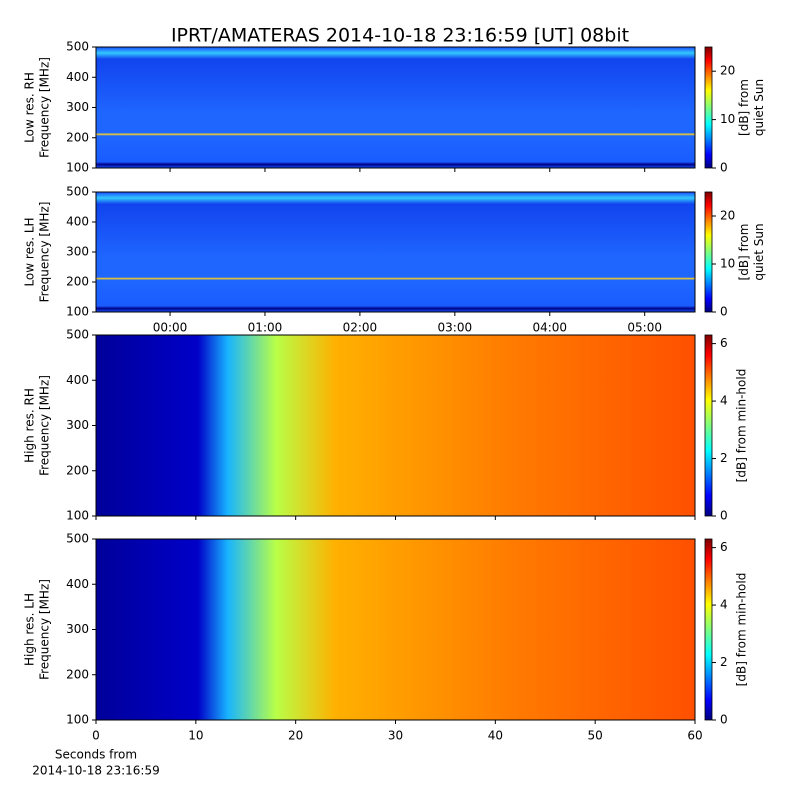  Describe the element at coordinates (195, 736) in the screenshot. I see `x-tick-label: 10` at that location.